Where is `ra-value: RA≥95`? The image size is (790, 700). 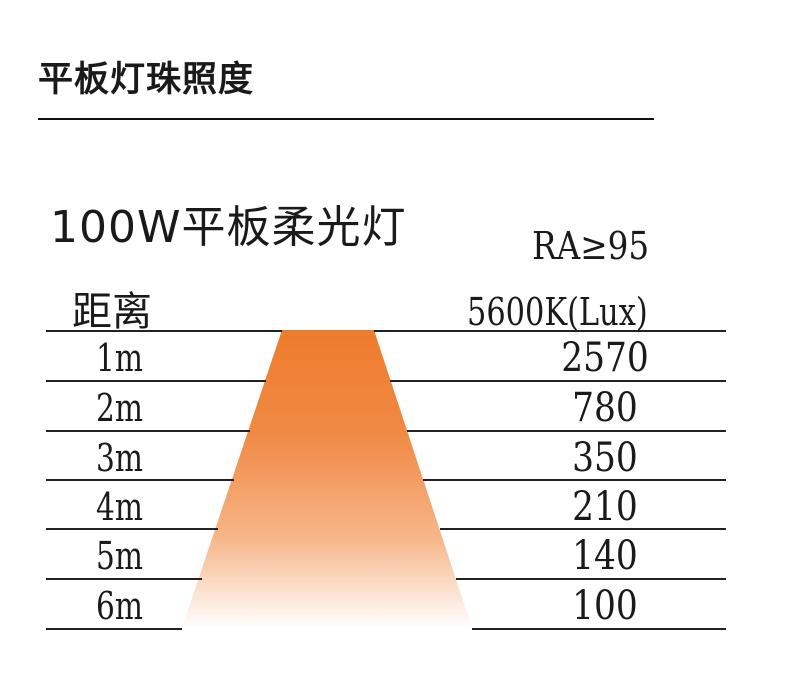 ra-value: RA≥95 is located at coordinates (591, 246).